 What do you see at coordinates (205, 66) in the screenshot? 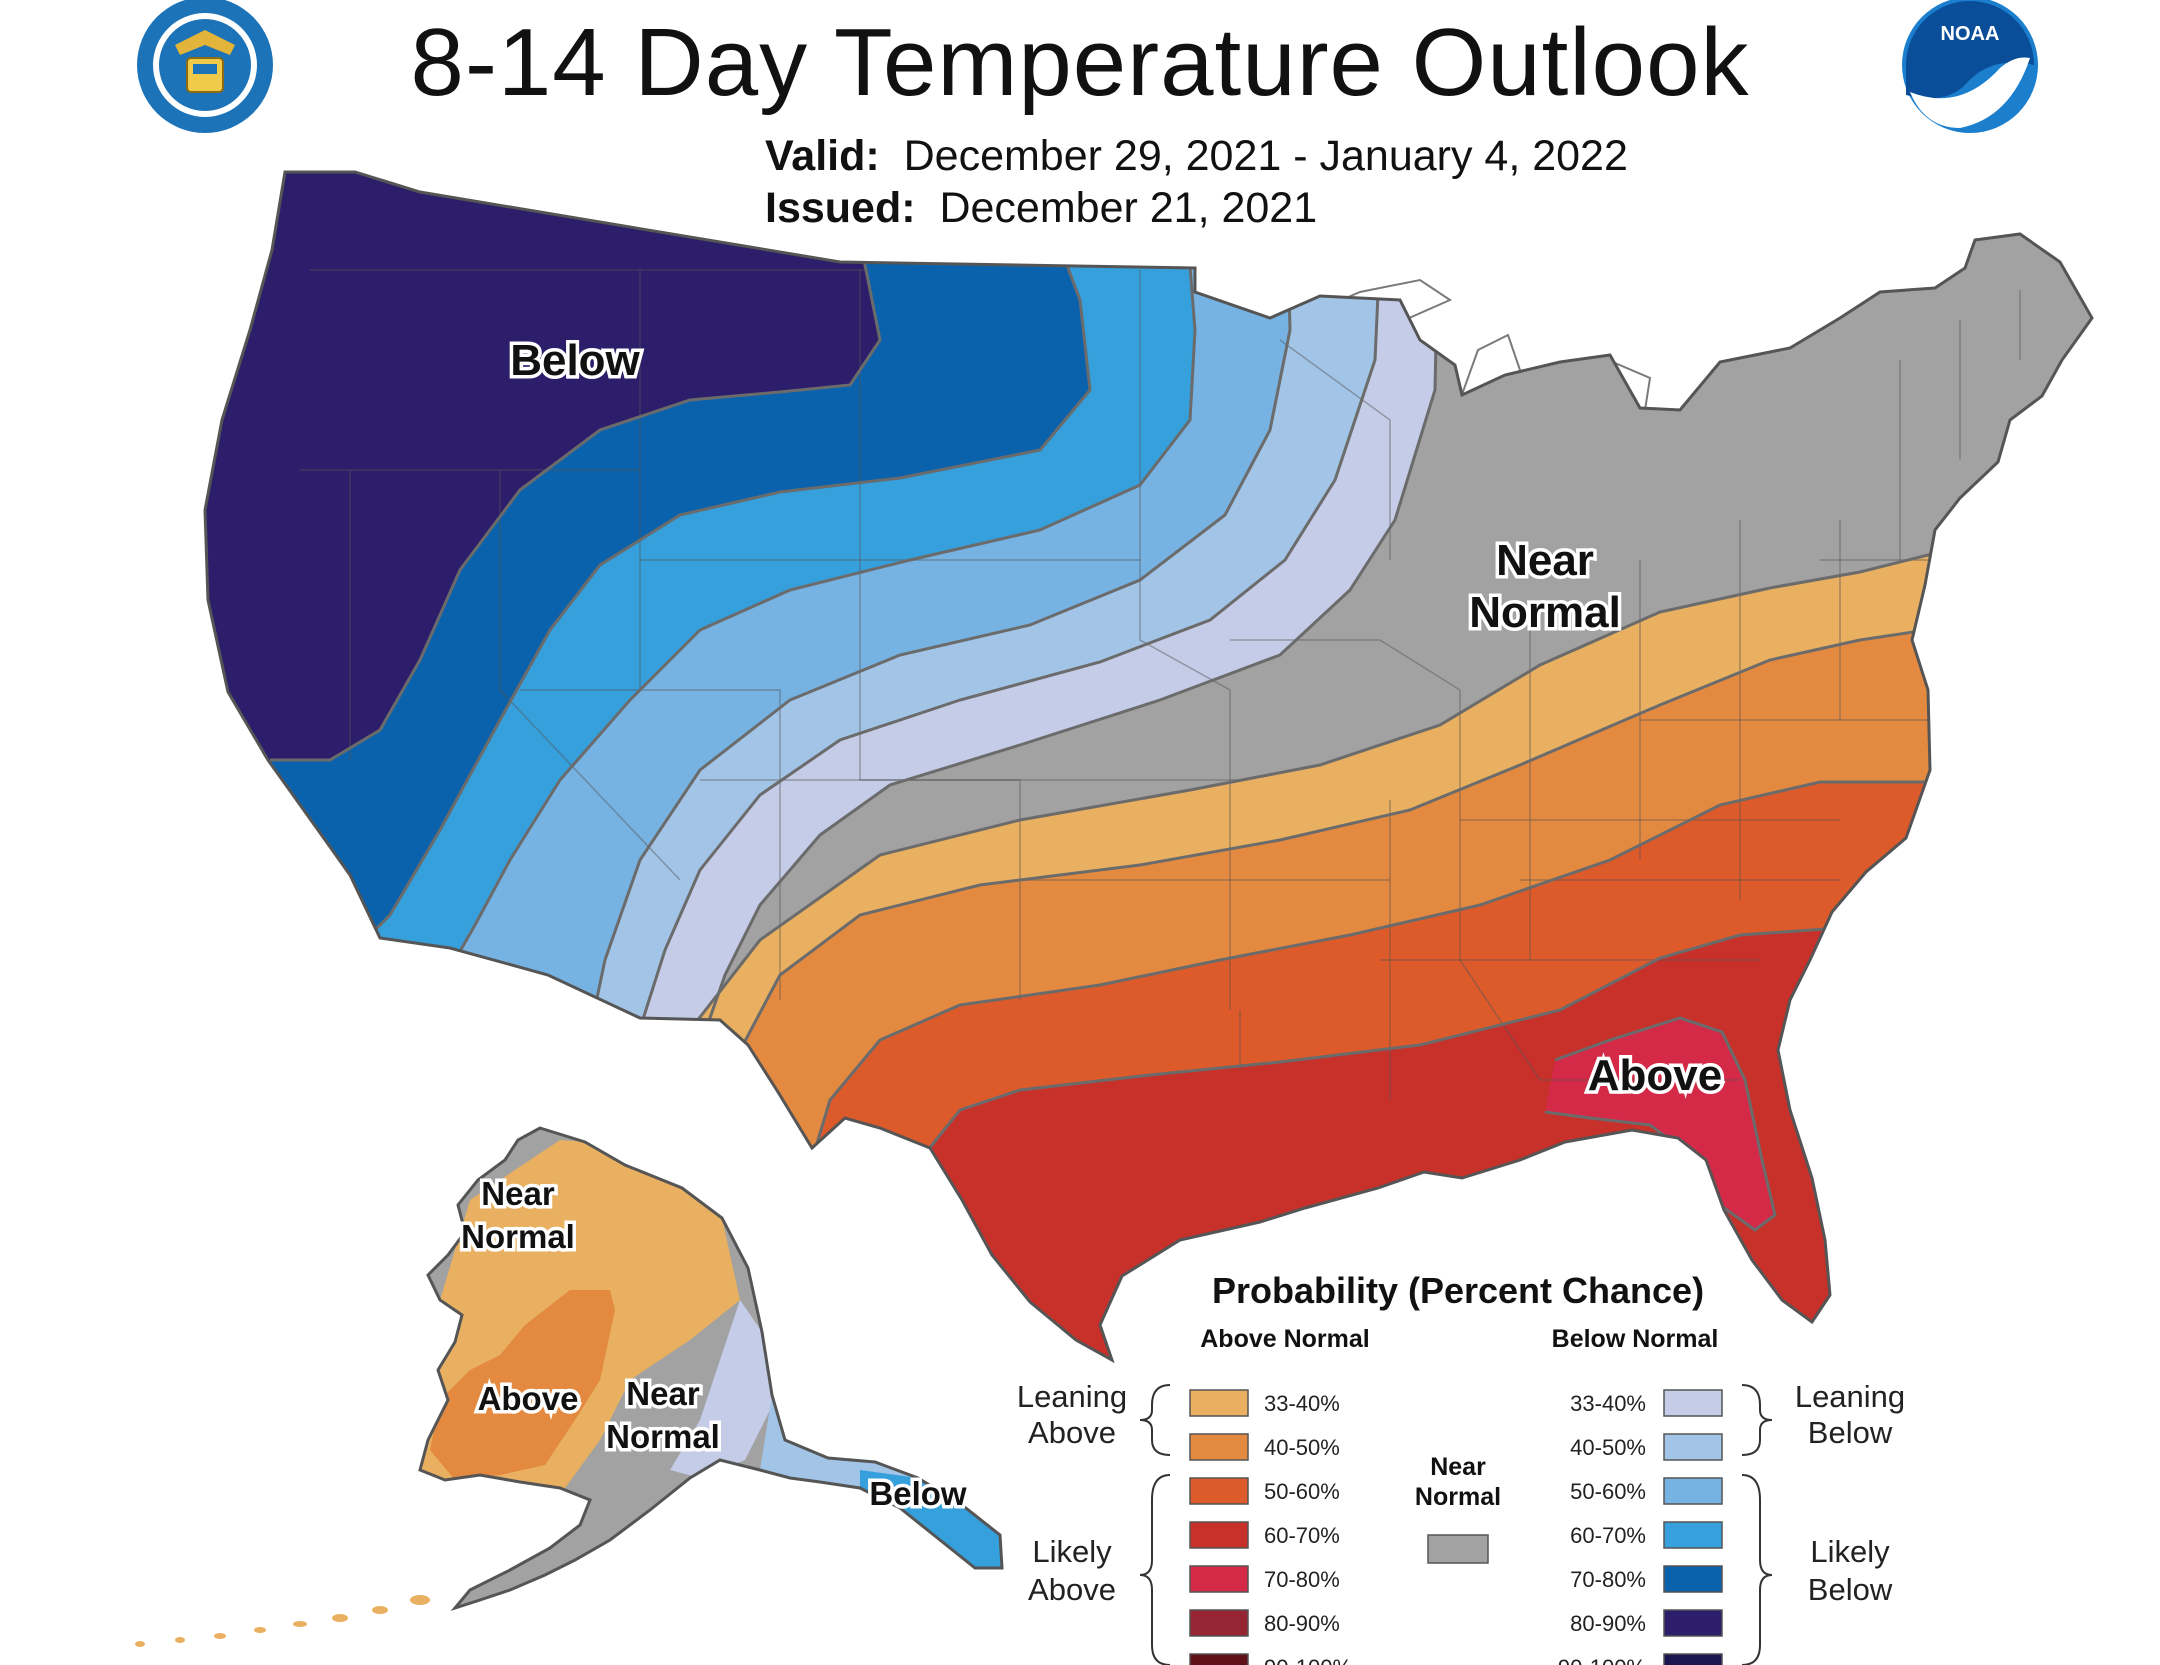
I see `doc-seal-icon` at bounding box center [205, 66].